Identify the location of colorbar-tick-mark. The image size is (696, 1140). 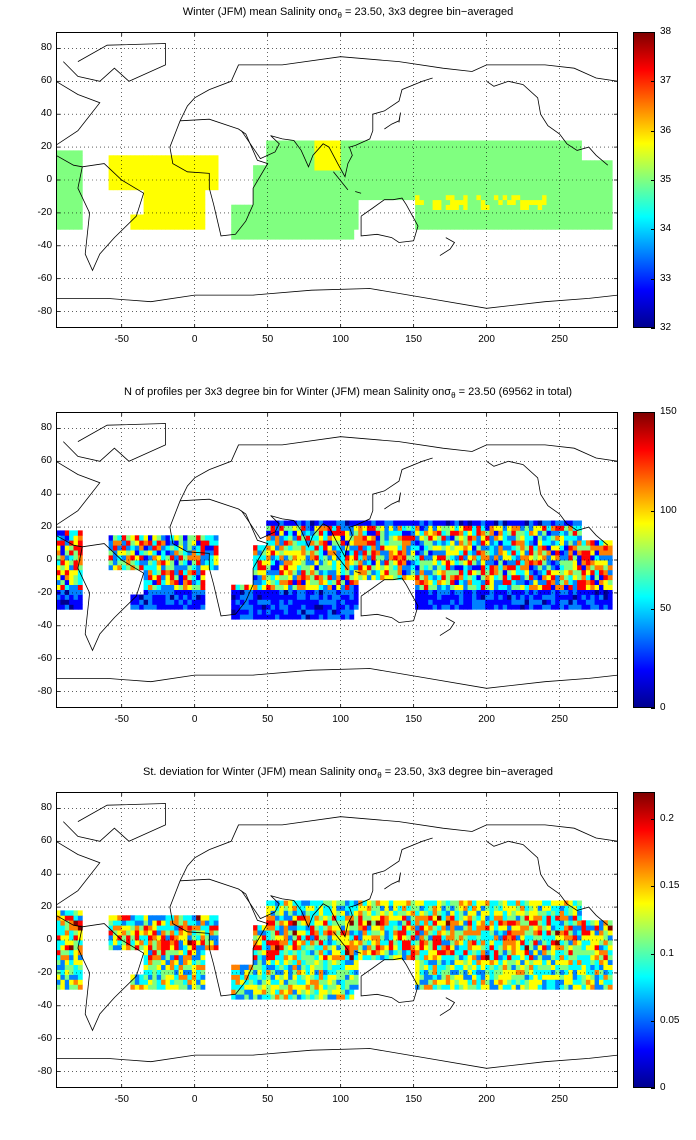
(653, 279).